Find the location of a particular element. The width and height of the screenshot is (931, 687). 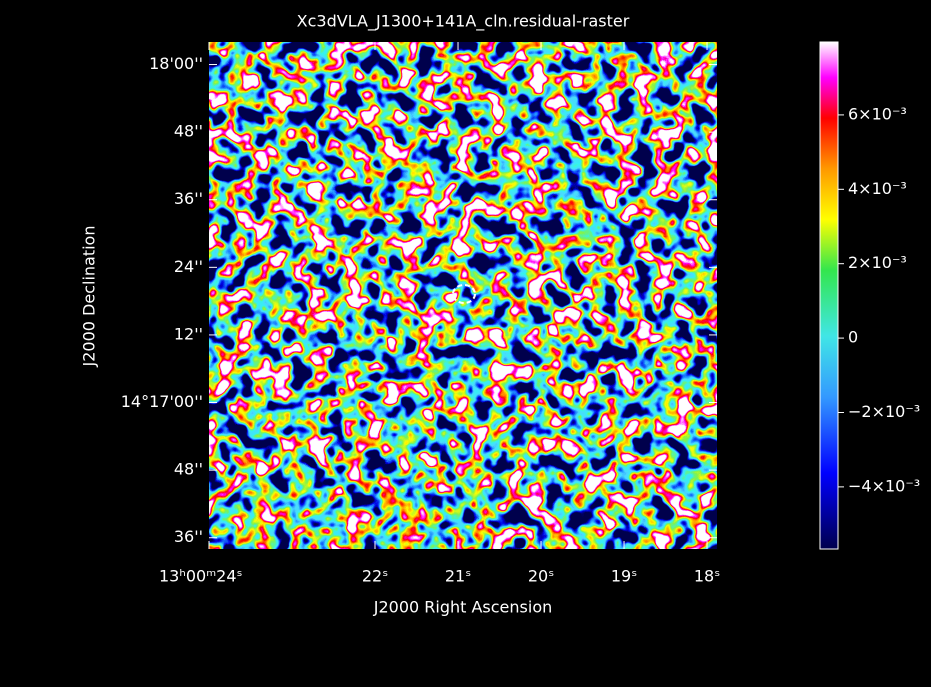

y-tick-label: 24'' is located at coordinates (188, 266).